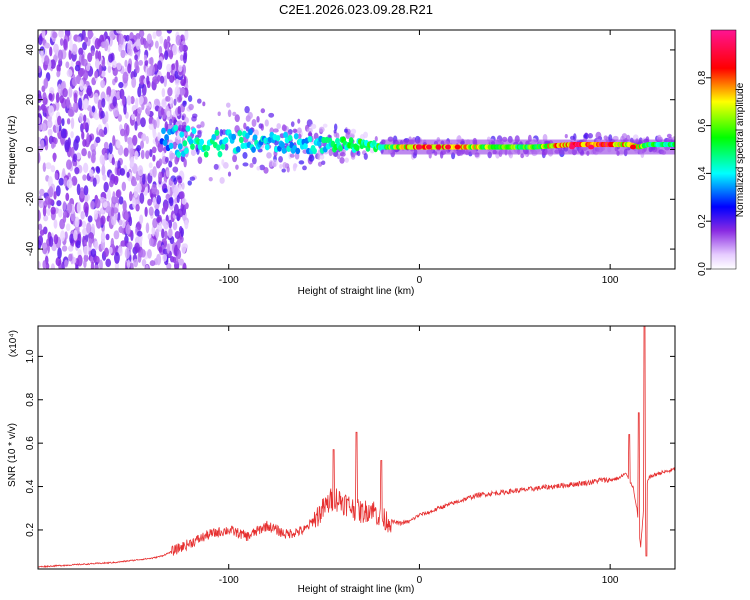 The image size is (750, 600). Describe the element at coordinates (30, 149) in the screenshot. I see `spectrogram-y-tick-label: 0` at that location.